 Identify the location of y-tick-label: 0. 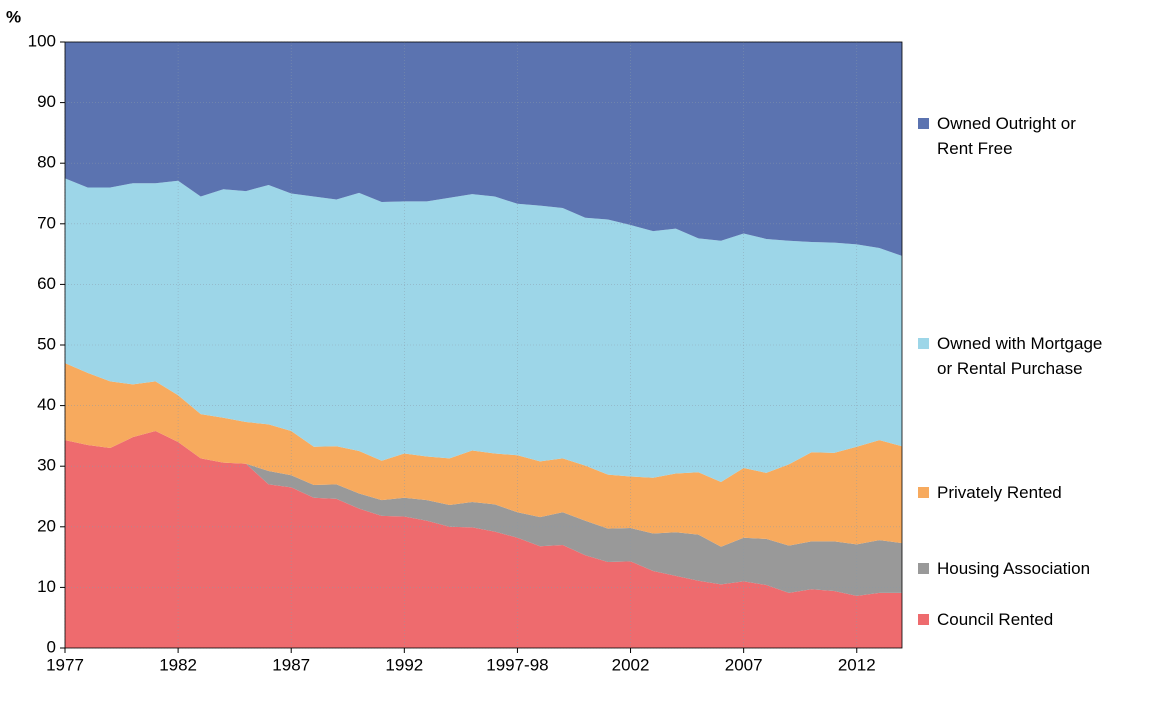
(51, 646).